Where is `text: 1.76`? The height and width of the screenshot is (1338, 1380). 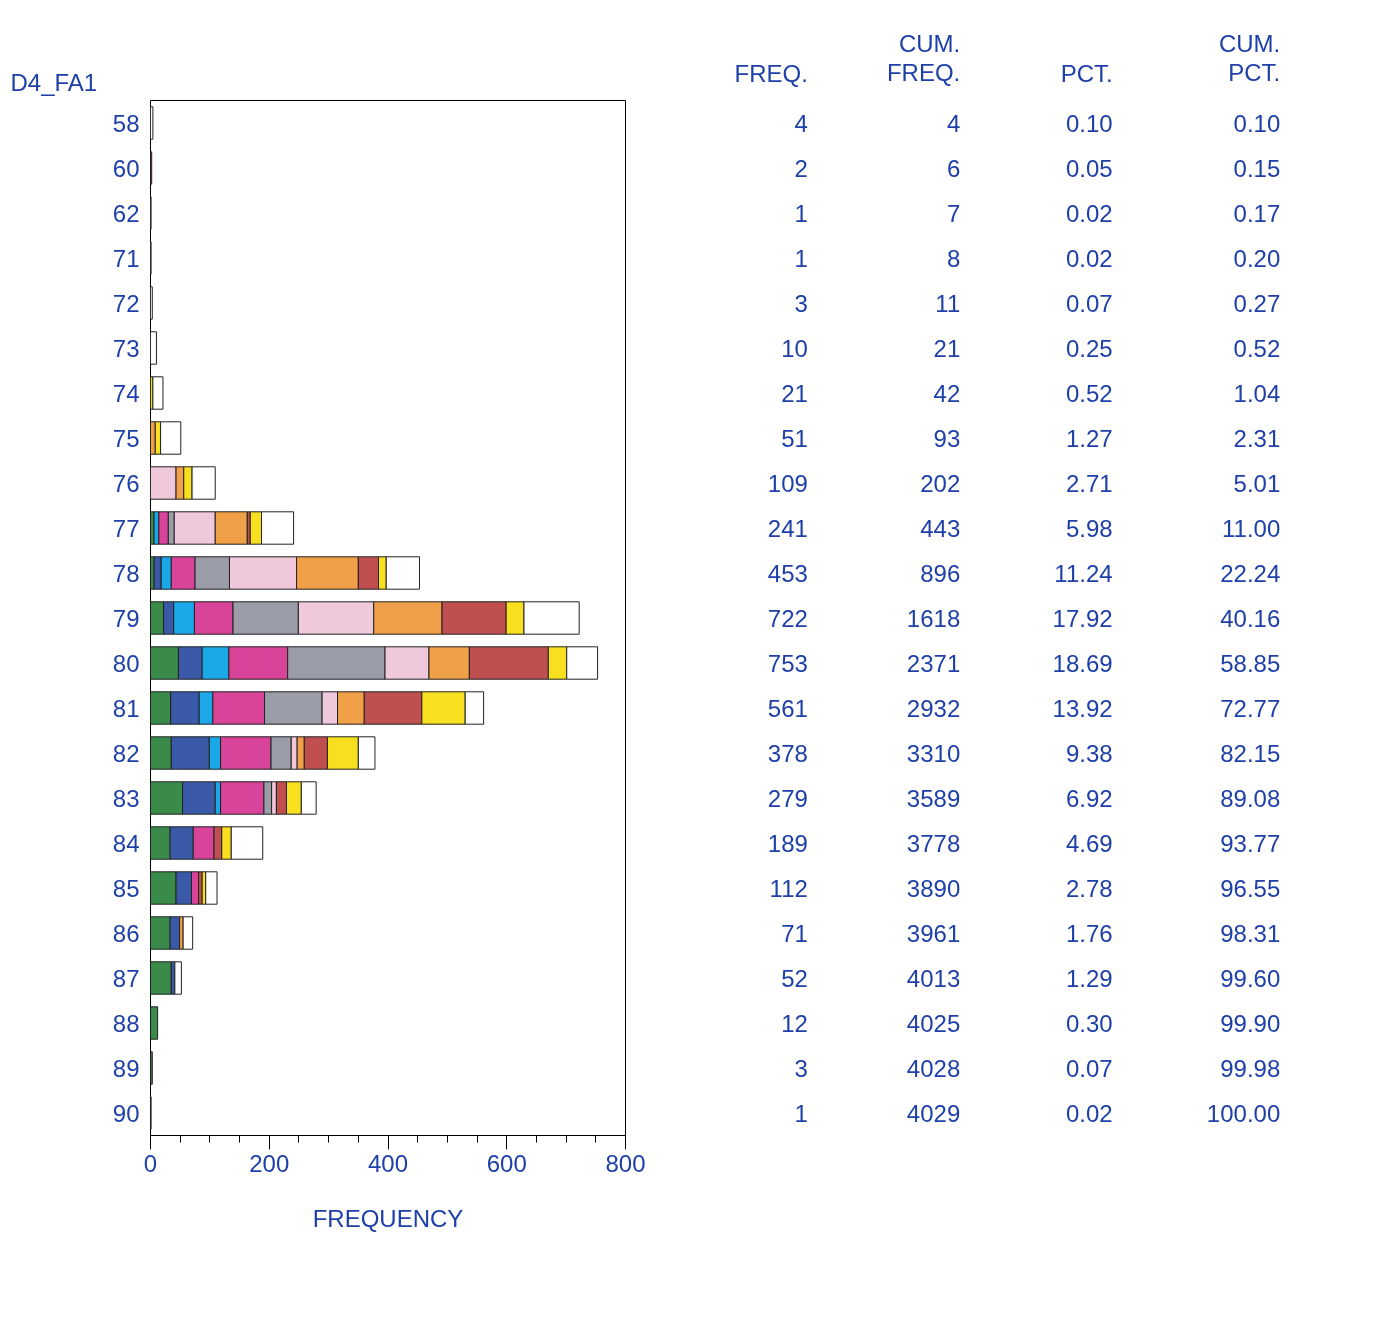 text: 1.76 is located at coordinates (1089, 933).